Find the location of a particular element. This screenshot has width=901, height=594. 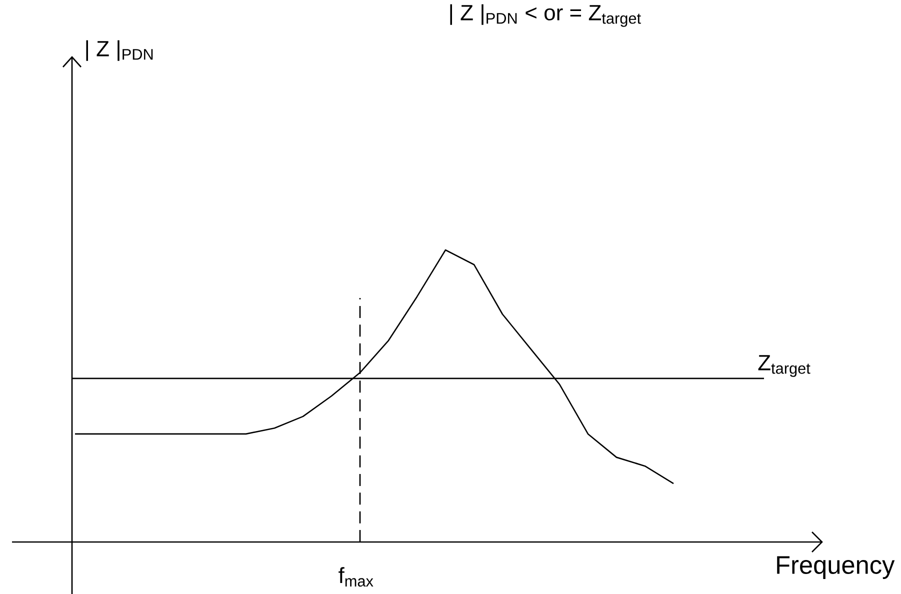

x-axis-title: Frequency is located at coordinates (836, 567).